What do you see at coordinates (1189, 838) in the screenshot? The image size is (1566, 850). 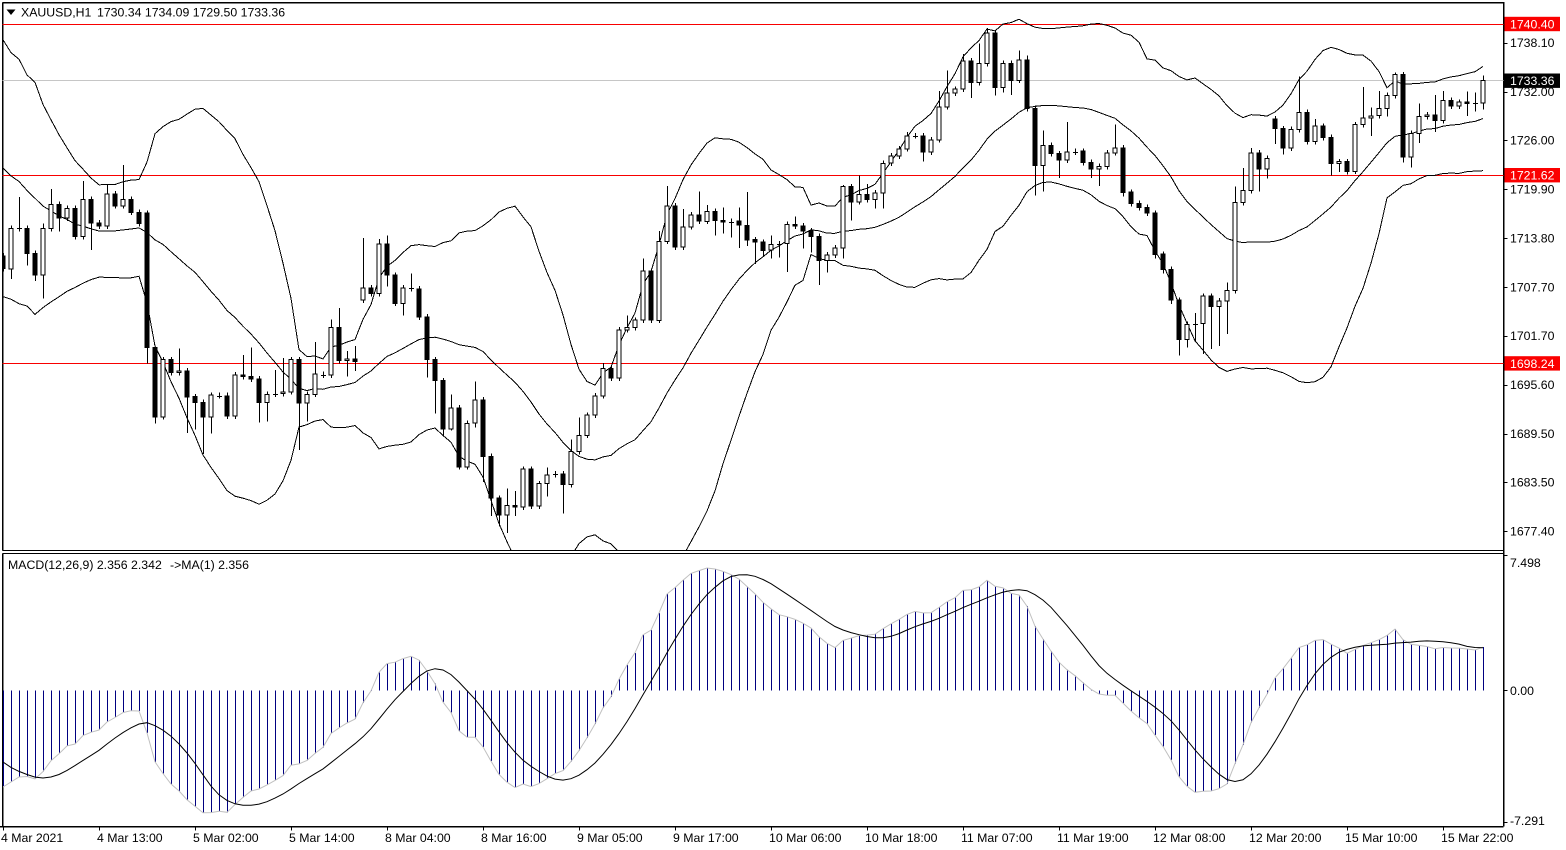 I see `svg-text: 12 Mar 08:00` at bounding box center [1189, 838].